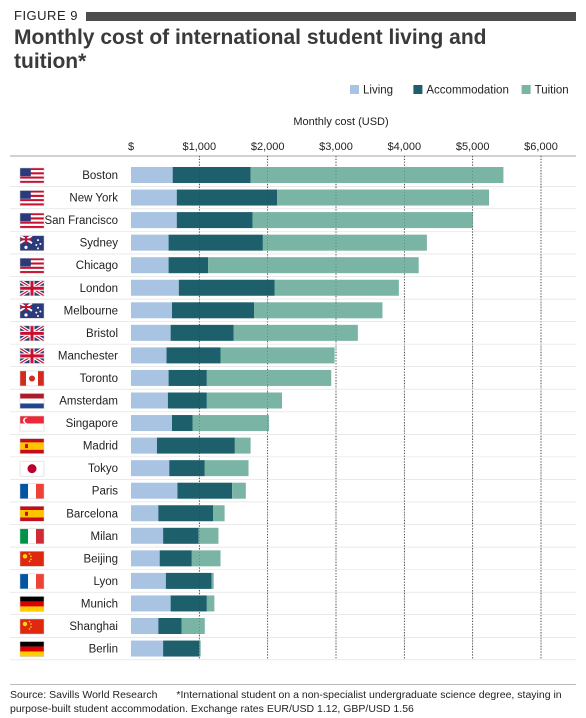  I want to click on category-label: San Francisco, so click(81, 221).